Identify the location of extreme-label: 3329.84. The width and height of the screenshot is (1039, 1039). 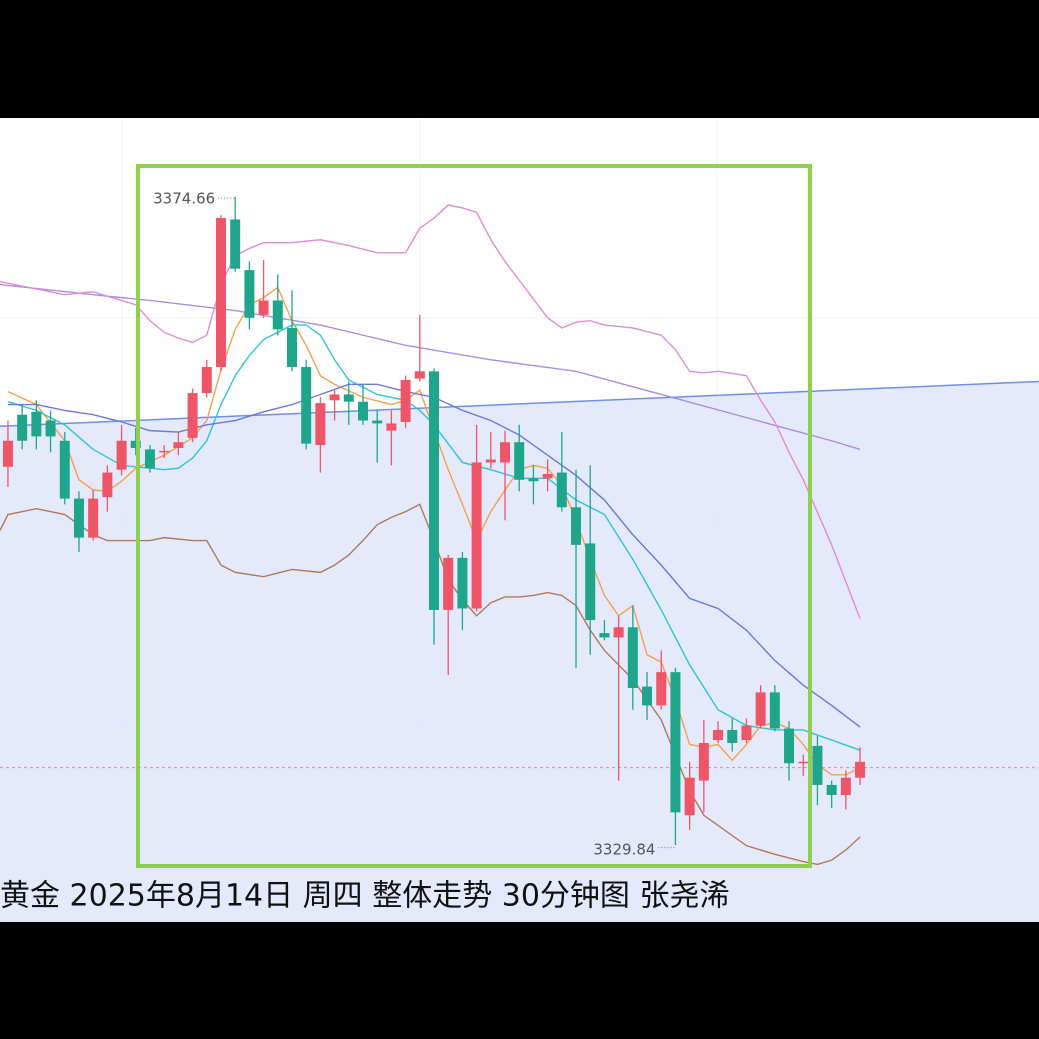
(624, 850).